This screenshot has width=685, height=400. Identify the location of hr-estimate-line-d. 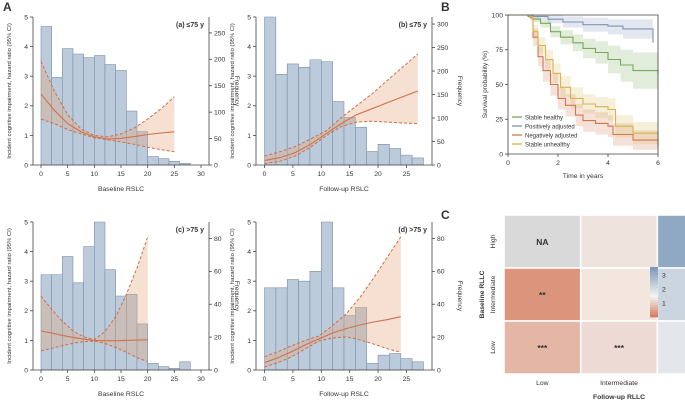
(332, 340).